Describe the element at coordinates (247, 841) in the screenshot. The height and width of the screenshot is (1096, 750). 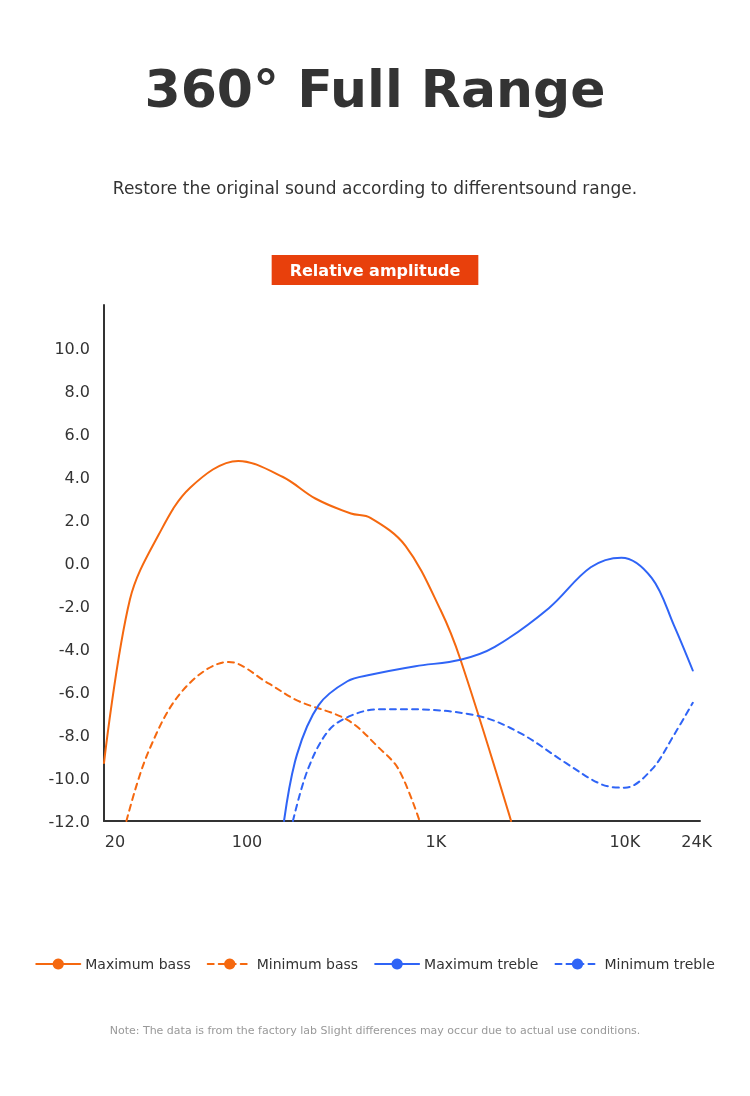
I see `x-tick-label: 100` at that location.